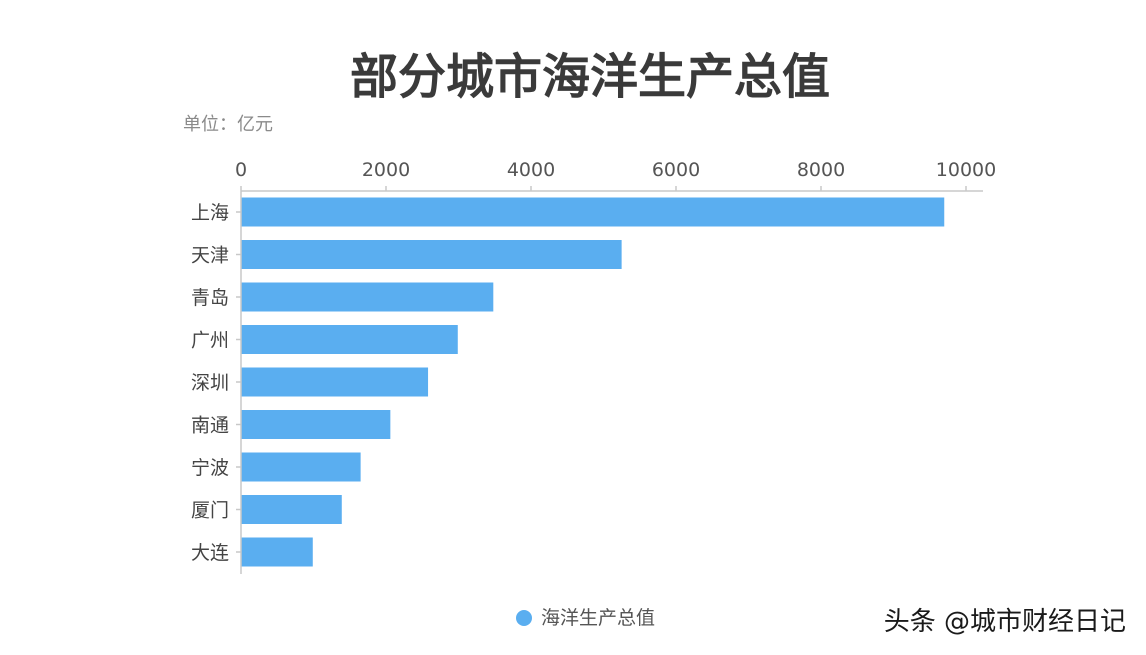 The height and width of the screenshot is (655, 1146). Describe the element at coordinates (210, 341) in the screenshot. I see `category-label: 广州` at that location.